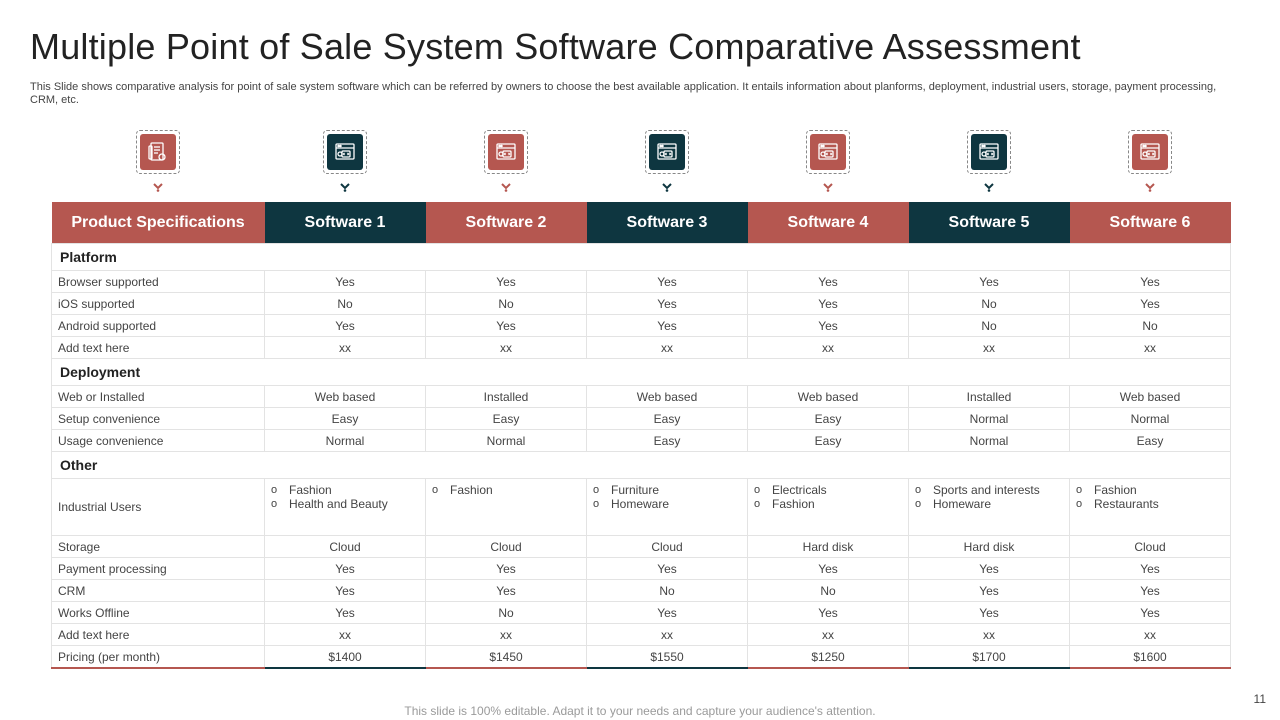  Describe the element at coordinates (989, 440) in the screenshot. I see `table-cell: Normal` at that location.